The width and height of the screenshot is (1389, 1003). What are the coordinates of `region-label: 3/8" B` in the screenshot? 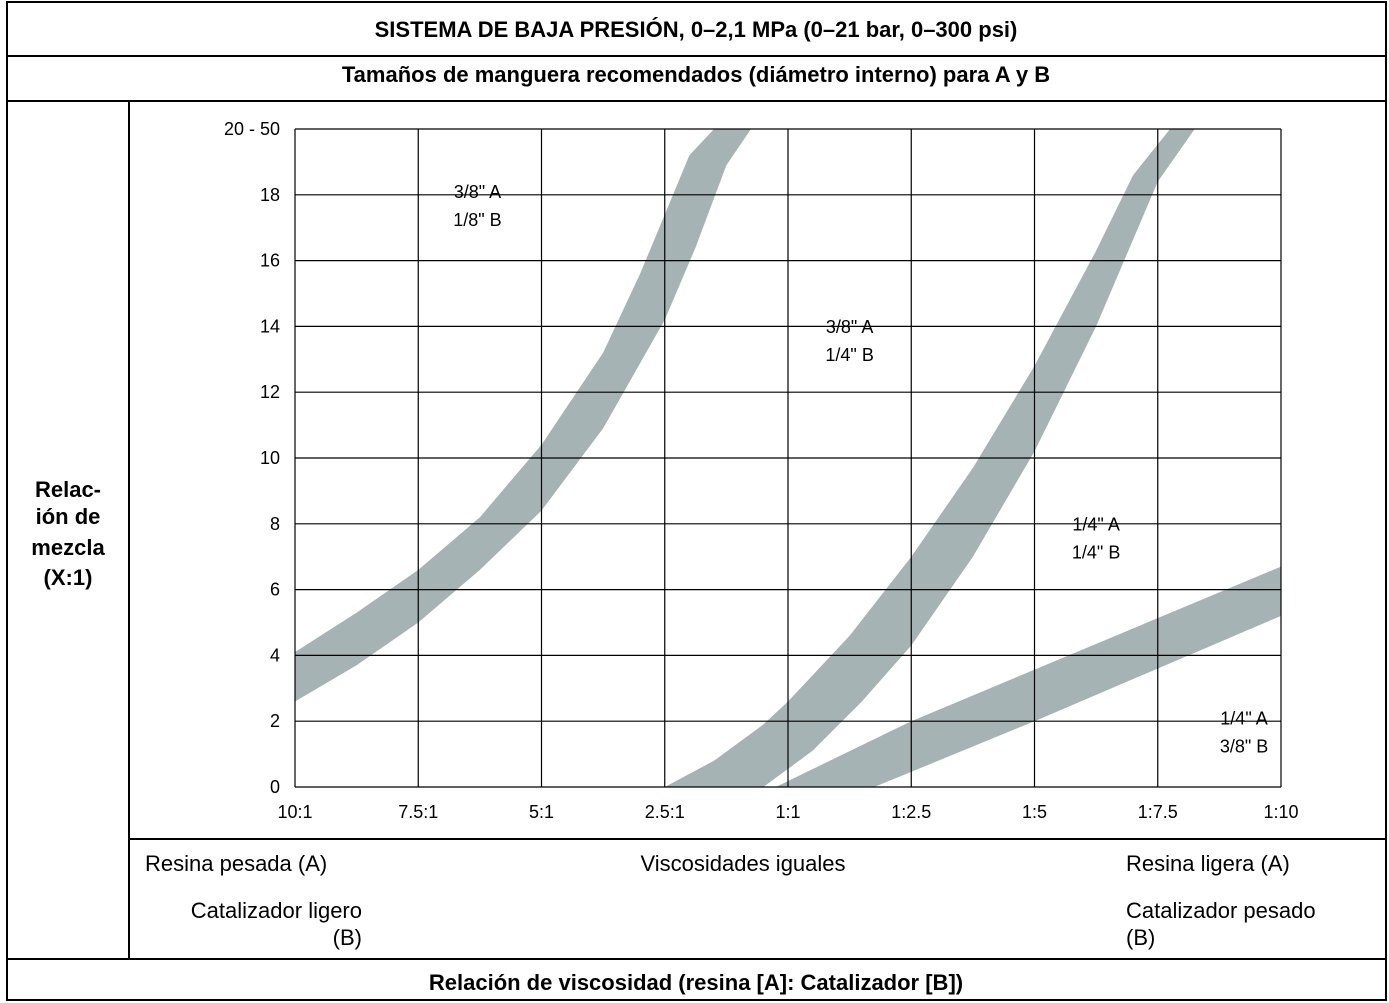 It's located at (1244, 746).